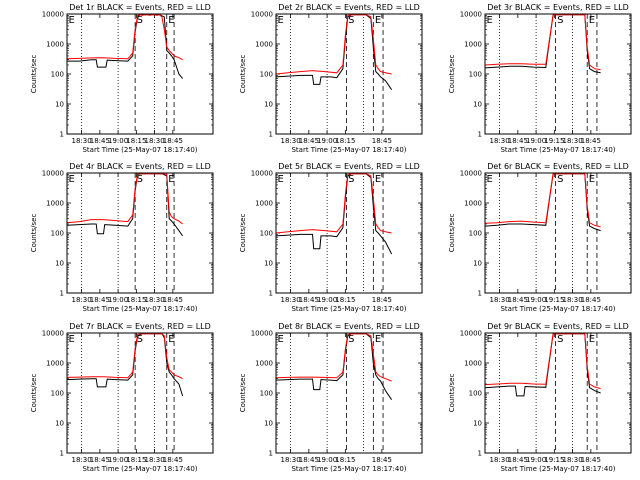  What do you see at coordinates (536, 300) in the screenshot?
I see `panel-6-xtick-label: 19:00` at bounding box center [536, 300].